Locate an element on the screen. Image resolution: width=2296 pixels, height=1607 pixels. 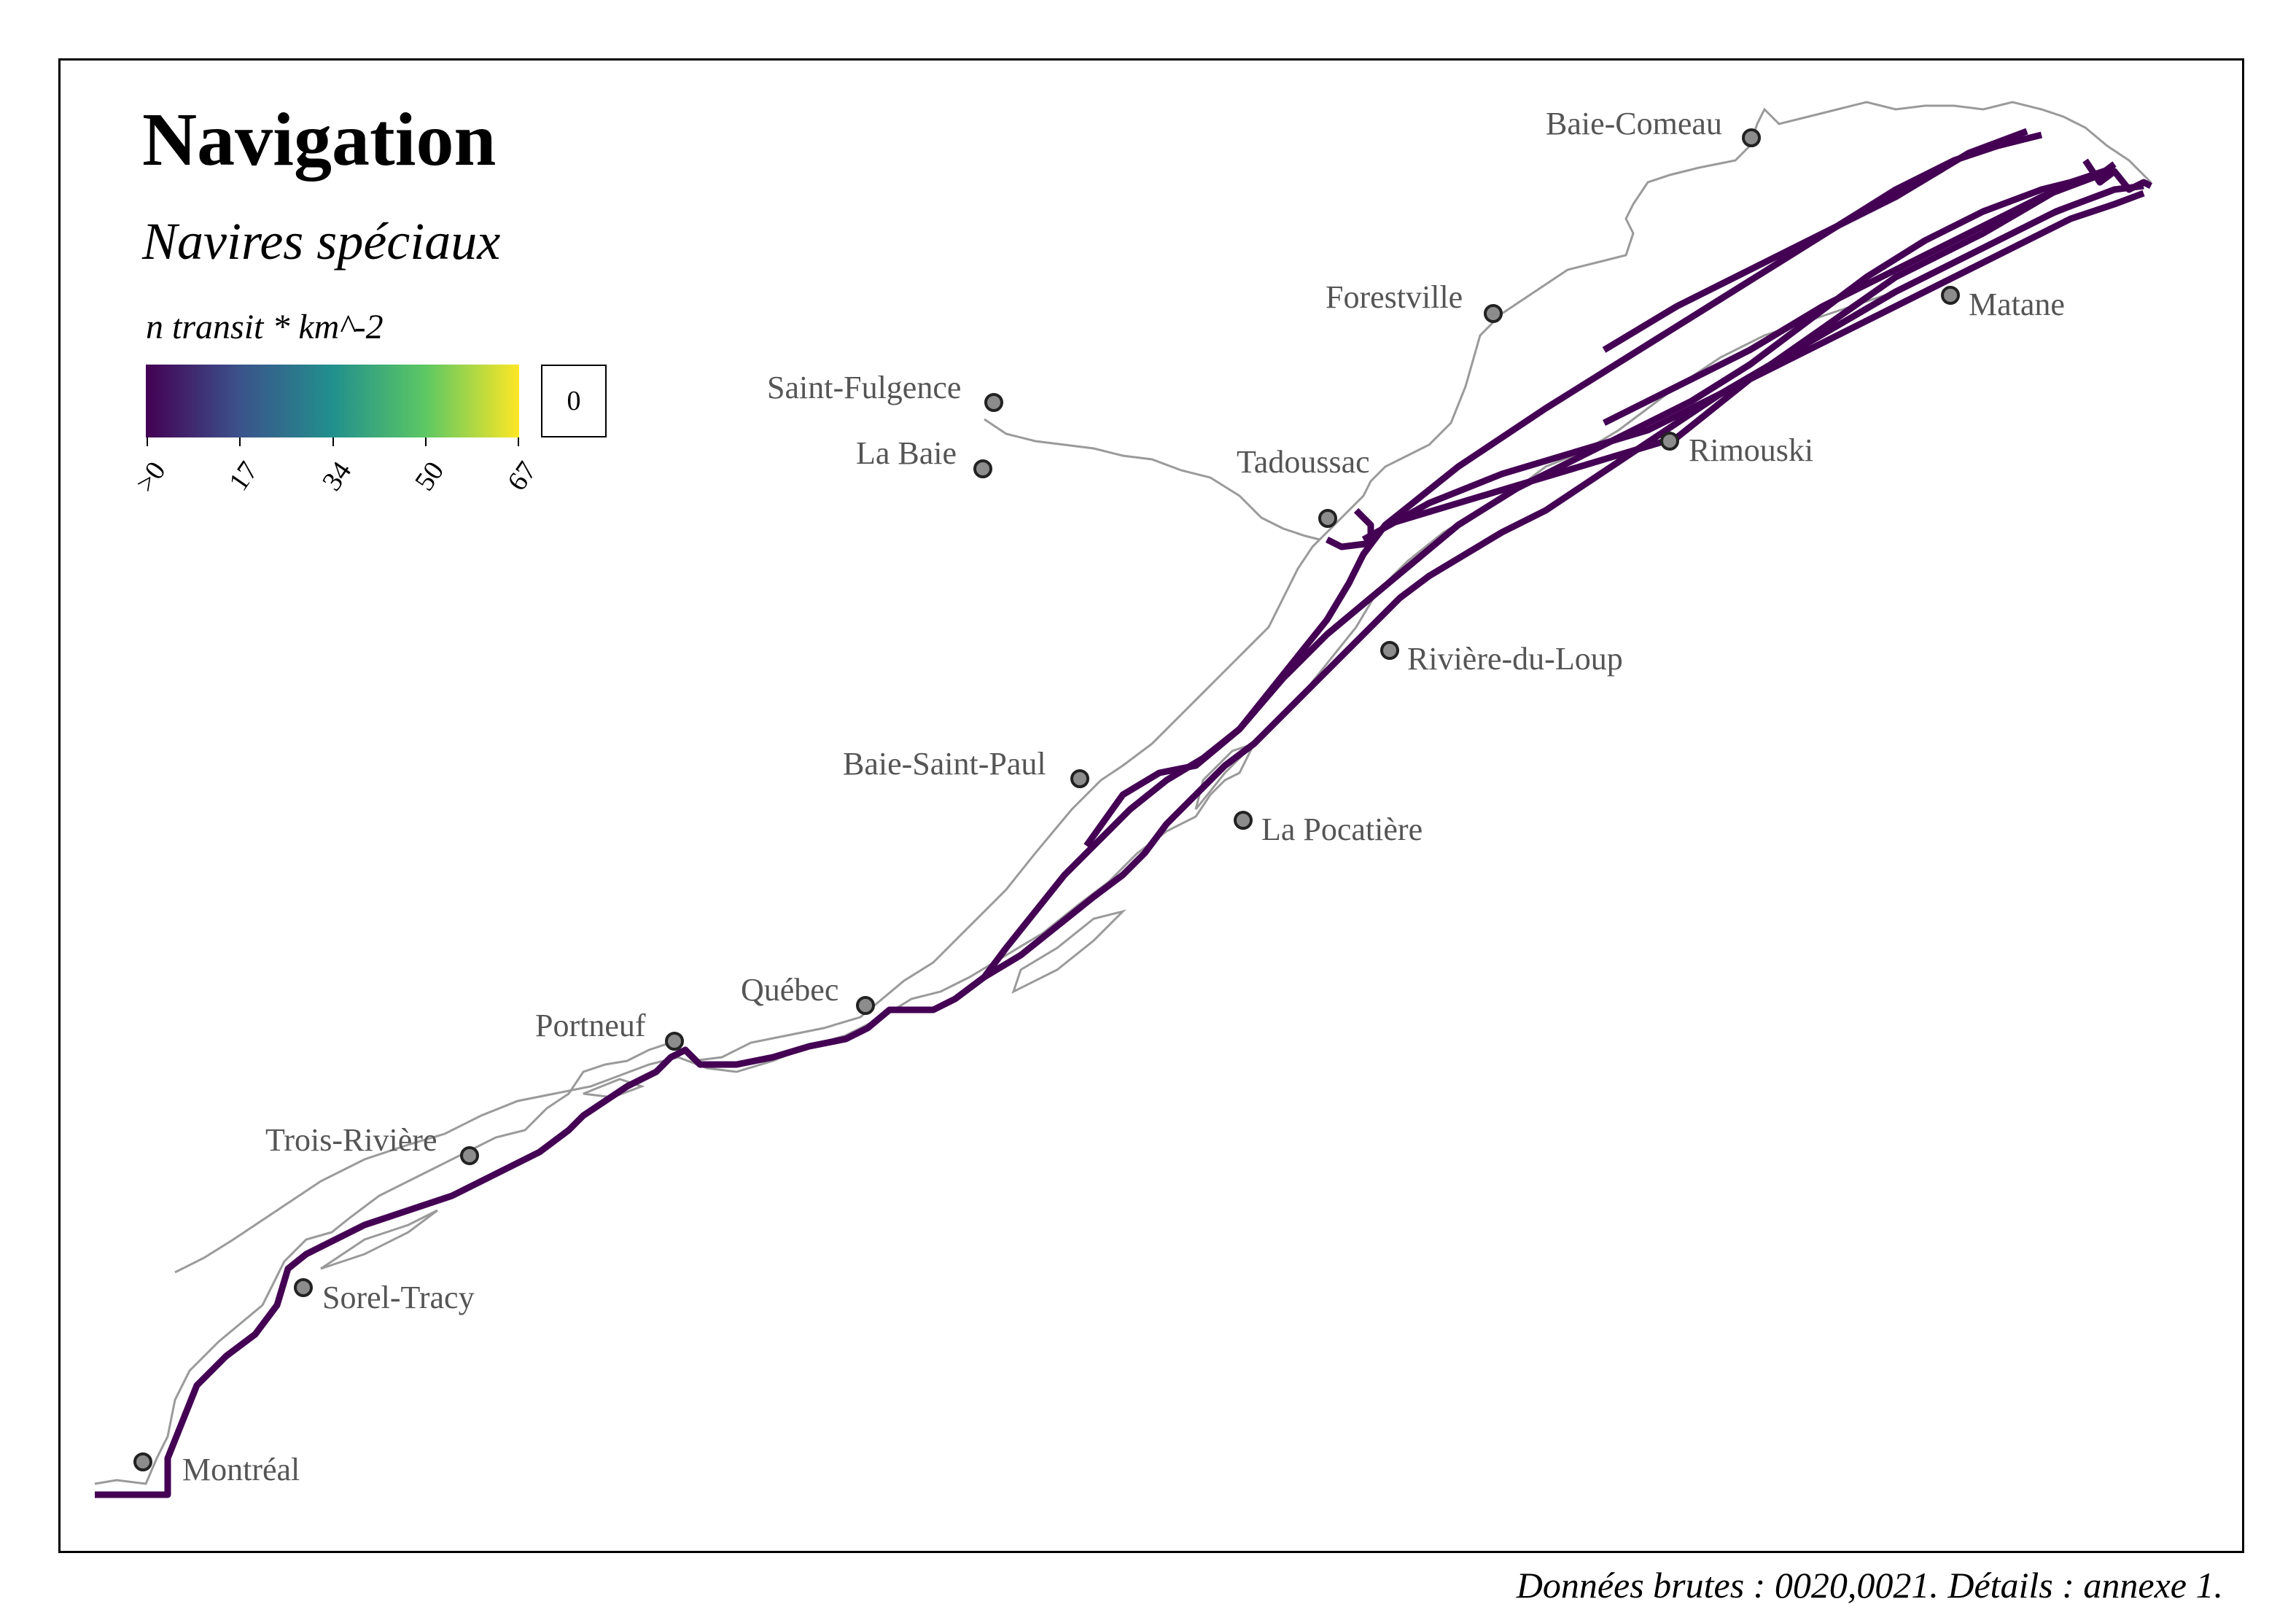
legend-title: n transit * km^-2 is located at coordinates (265, 327).